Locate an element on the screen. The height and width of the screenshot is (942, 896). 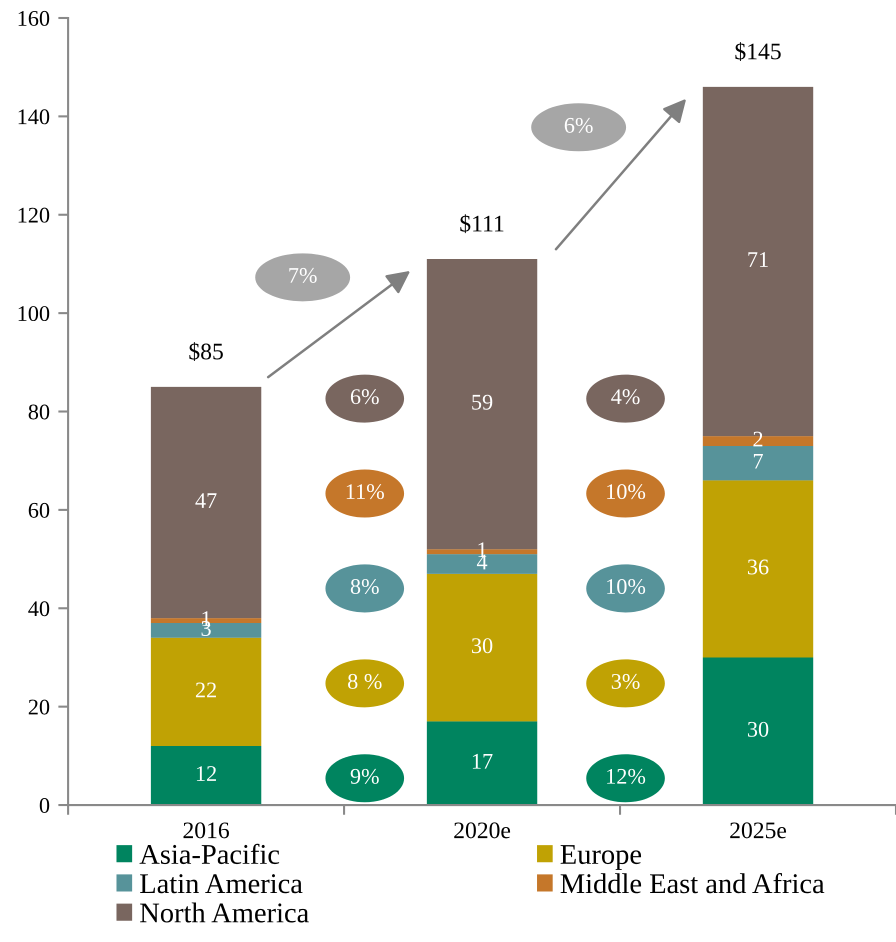
x-tick-label: 2016 is located at coordinates (206, 830).